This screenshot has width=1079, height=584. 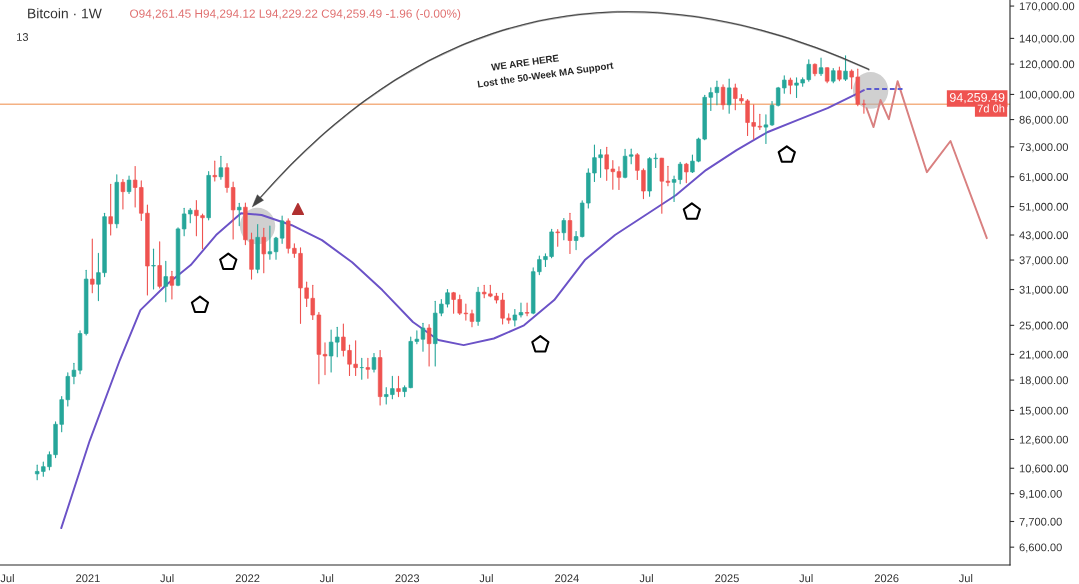 I want to click on y-tick-label: 9,100.00, so click(x=1040, y=494).